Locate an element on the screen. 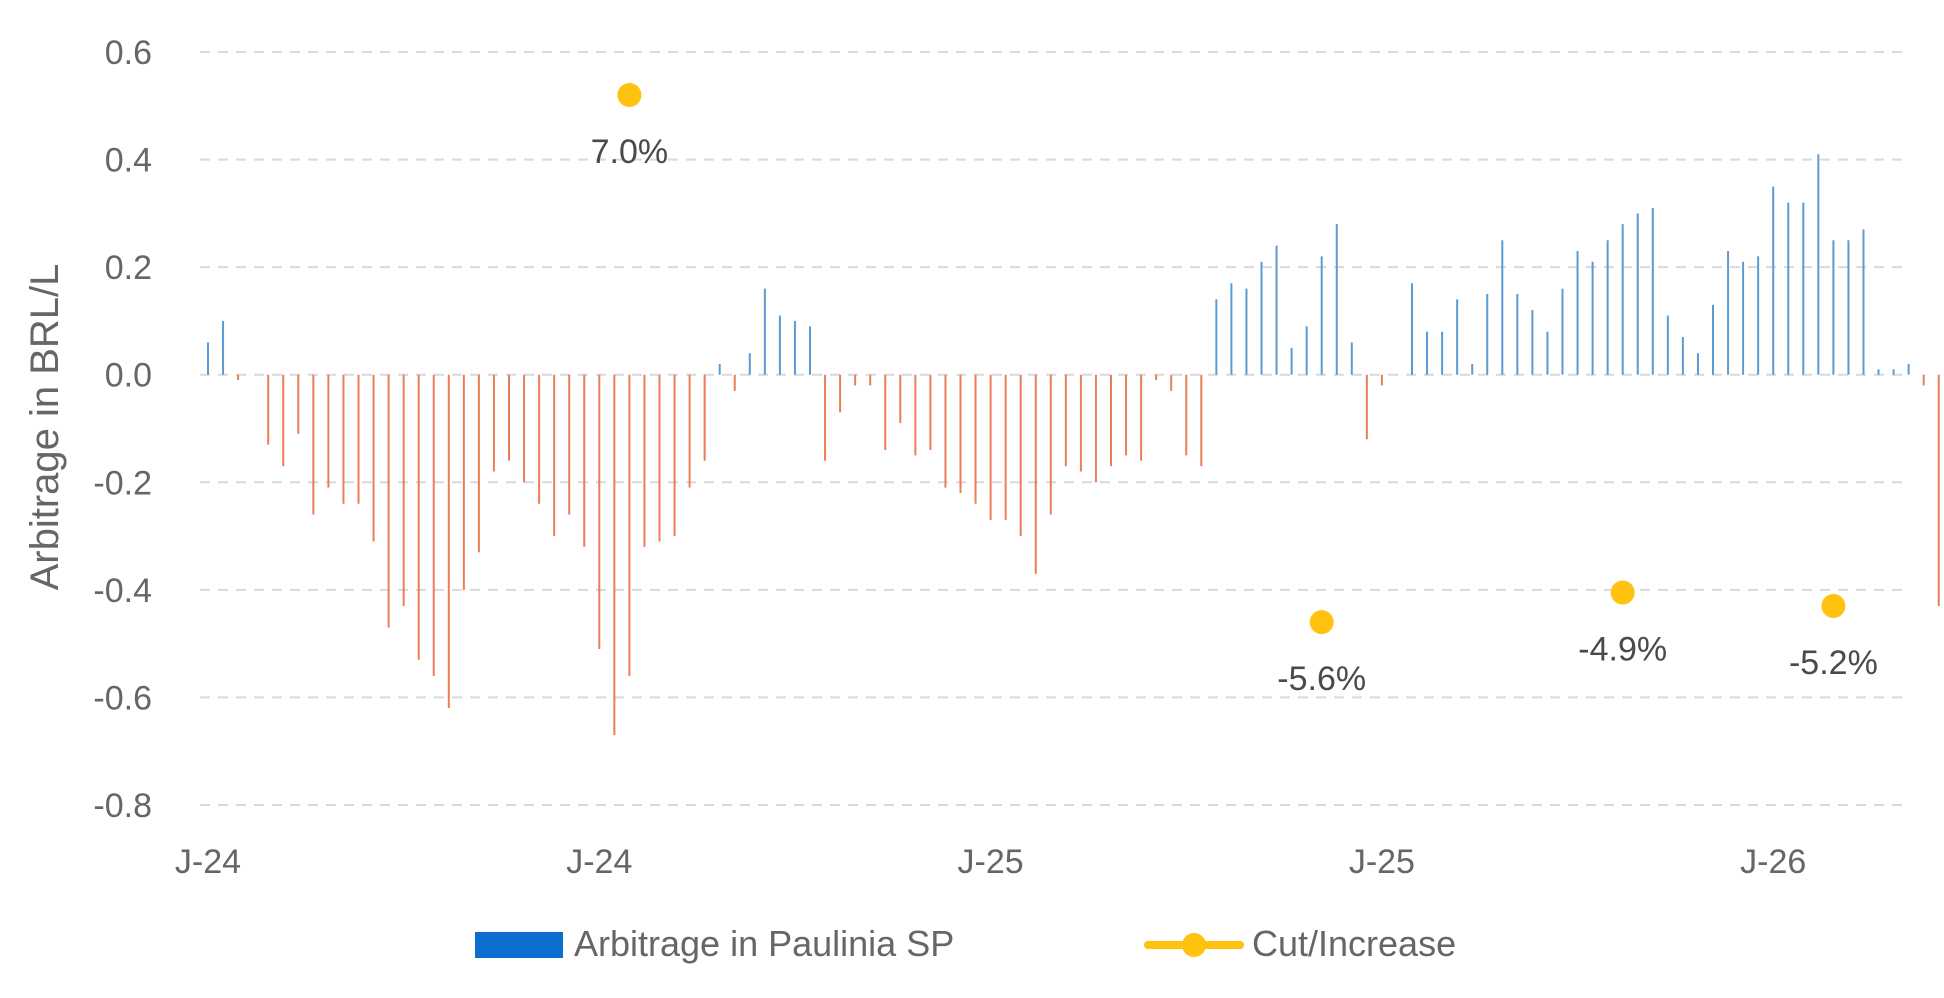 This screenshot has height=998, width=1944. point-data-label: -5.2% is located at coordinates (1833, 663).